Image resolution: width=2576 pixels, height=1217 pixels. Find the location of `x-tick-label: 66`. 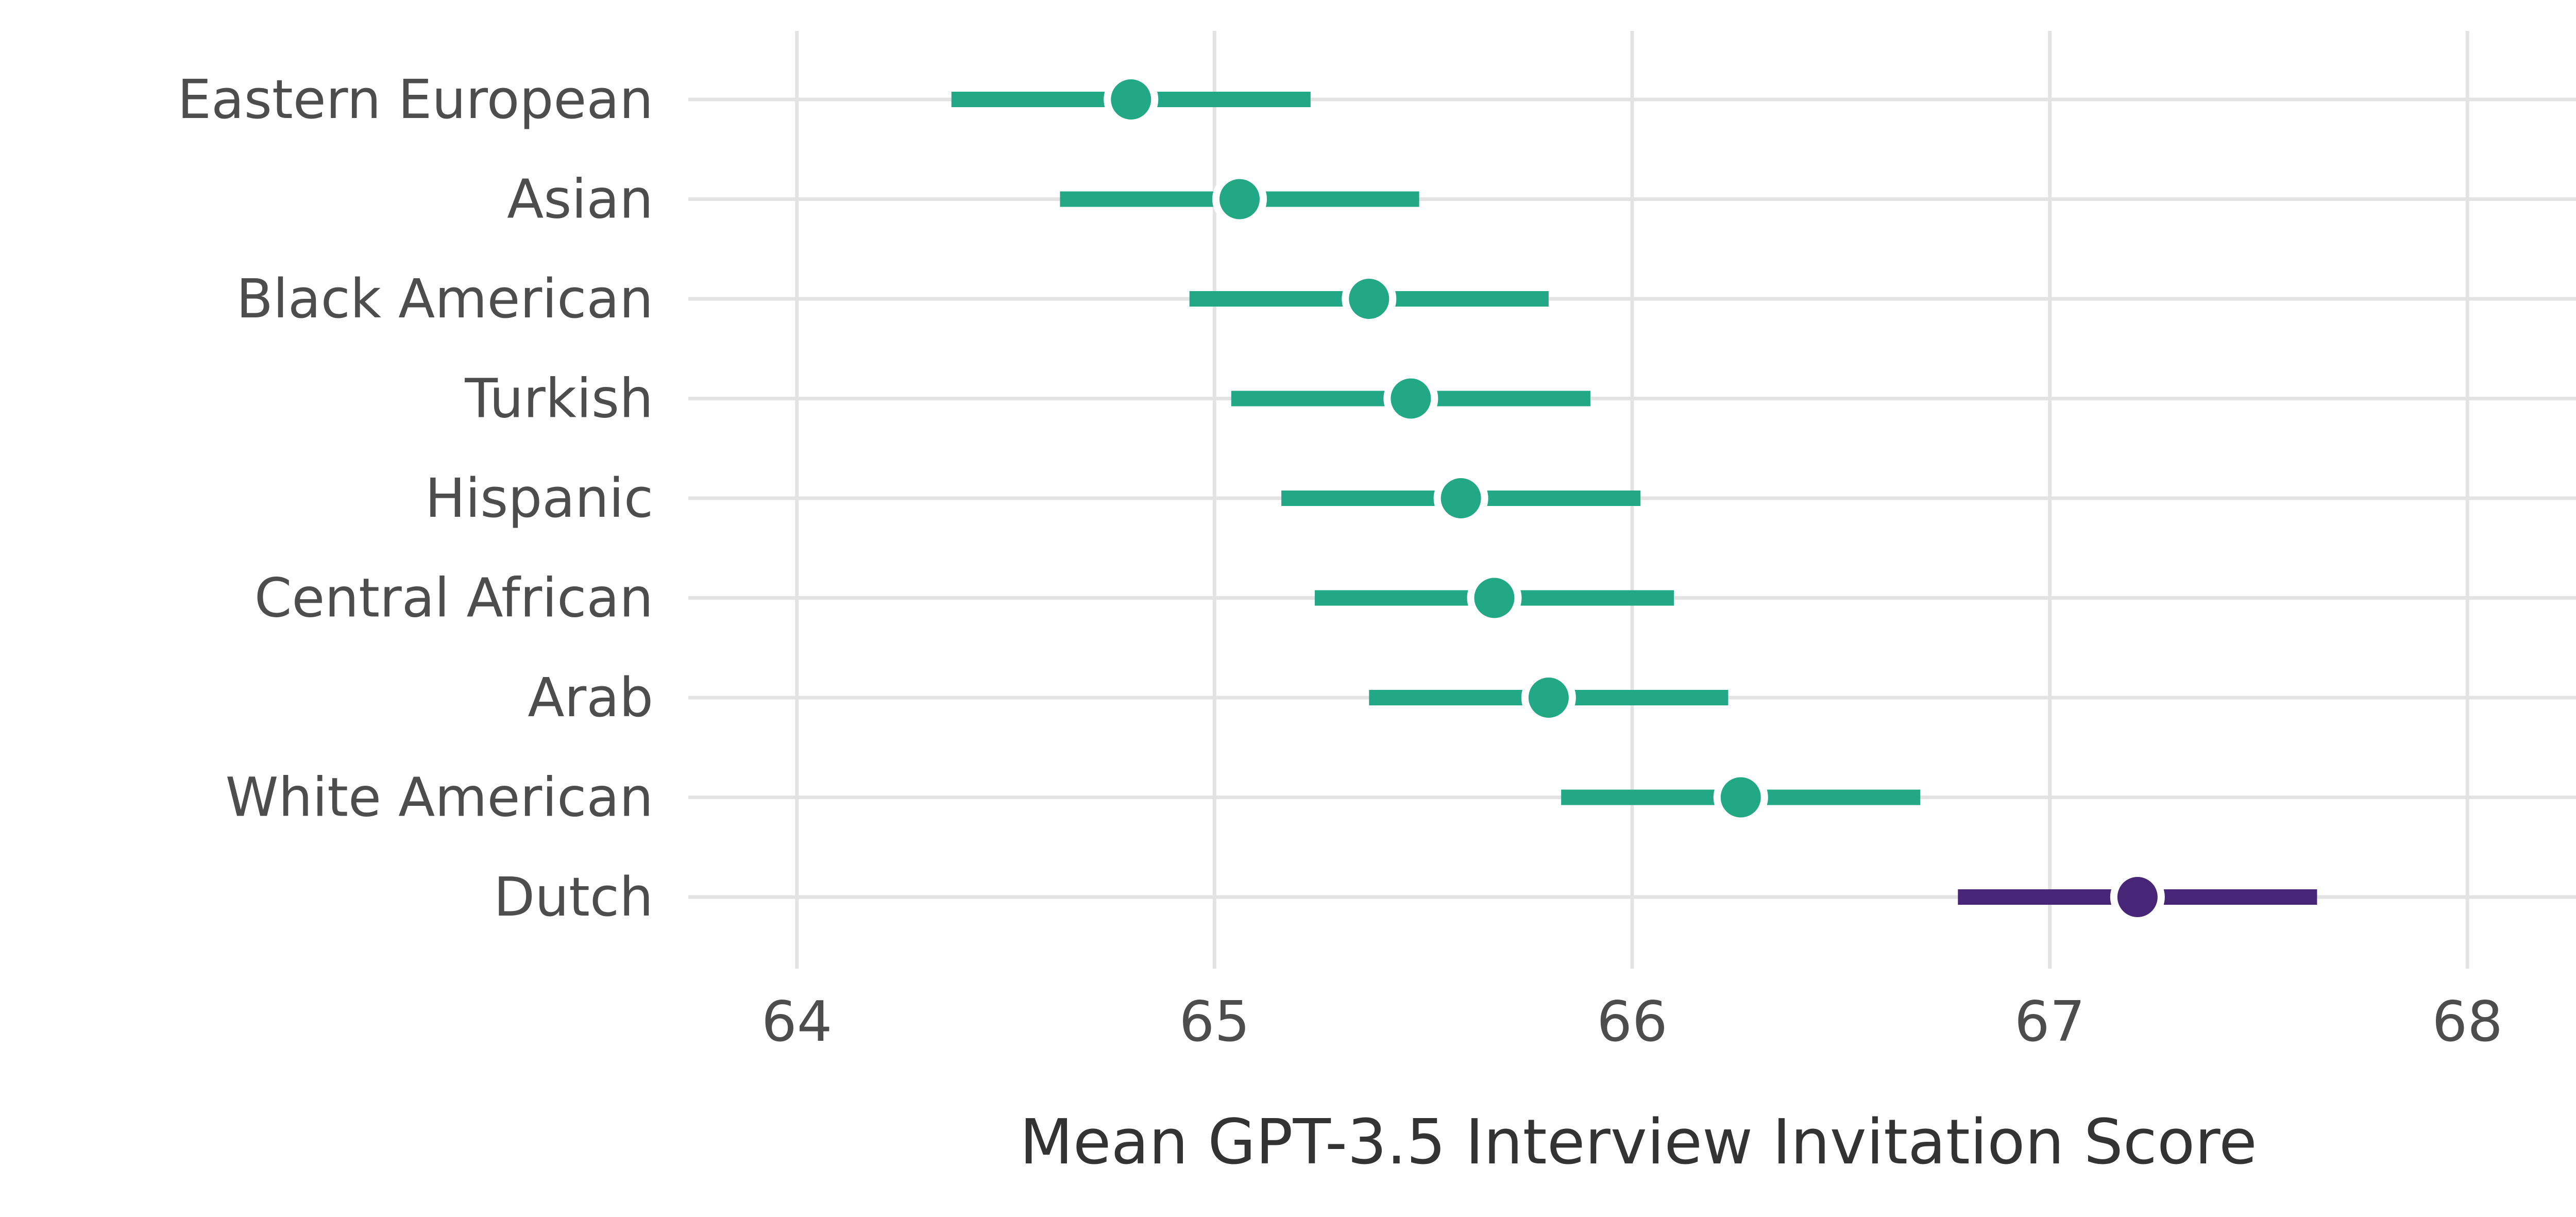

x-tick-label: 66 is located at coordinates (1632, 1022).